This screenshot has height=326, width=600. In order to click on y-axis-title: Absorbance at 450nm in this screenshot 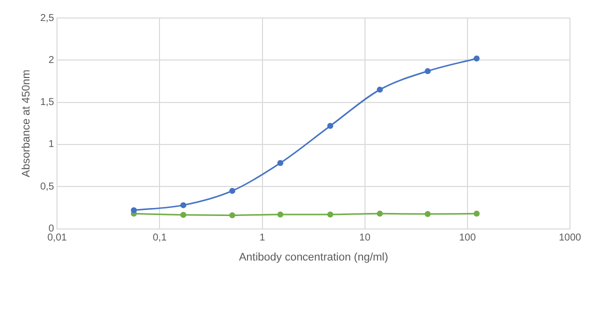, I will do `click(26, 124)`.